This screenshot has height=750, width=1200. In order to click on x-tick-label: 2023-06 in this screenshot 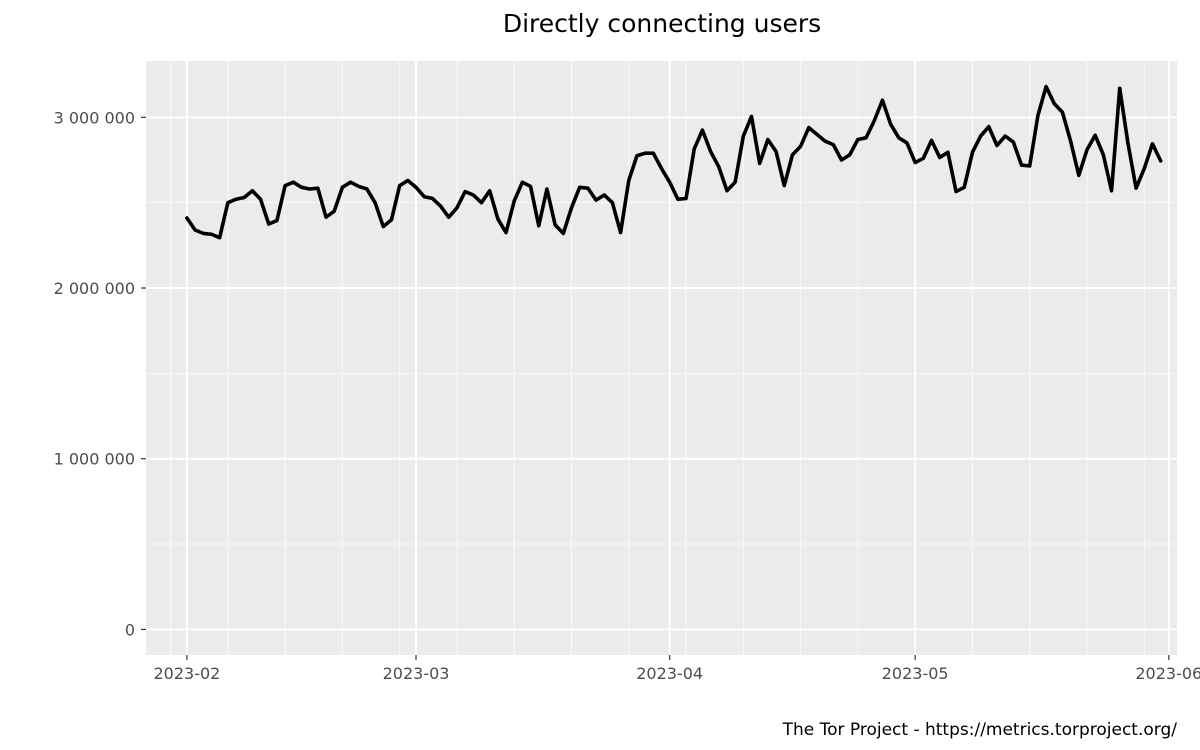, I will do `click(1167, 673)`.